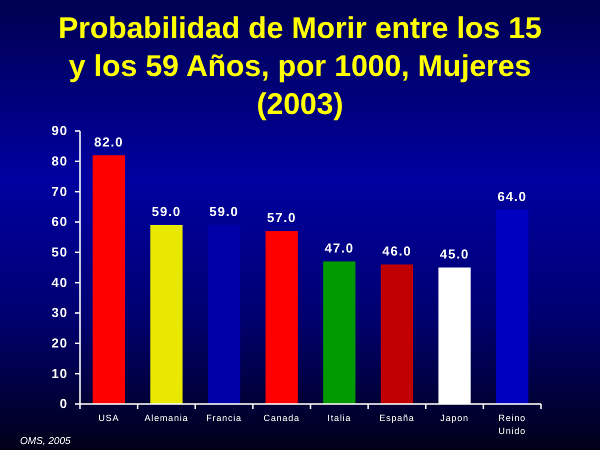  Describe the element at coordinates (224, 418) in the screenshot. I see `x-tick-label: Francia` at that location.